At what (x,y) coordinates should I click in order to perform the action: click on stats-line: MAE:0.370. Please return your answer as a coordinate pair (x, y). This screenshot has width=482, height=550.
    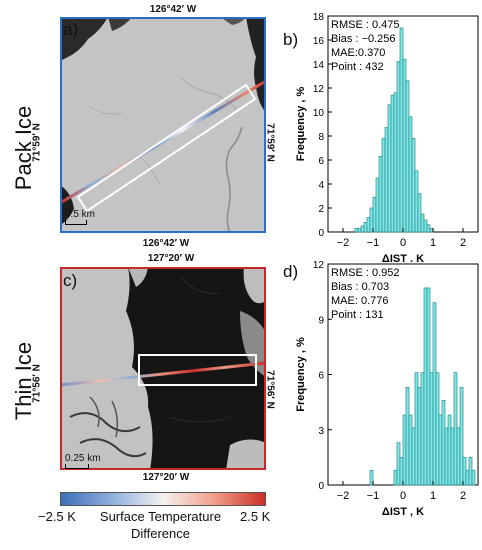
    Looking at the image, I should click on (358, 53).